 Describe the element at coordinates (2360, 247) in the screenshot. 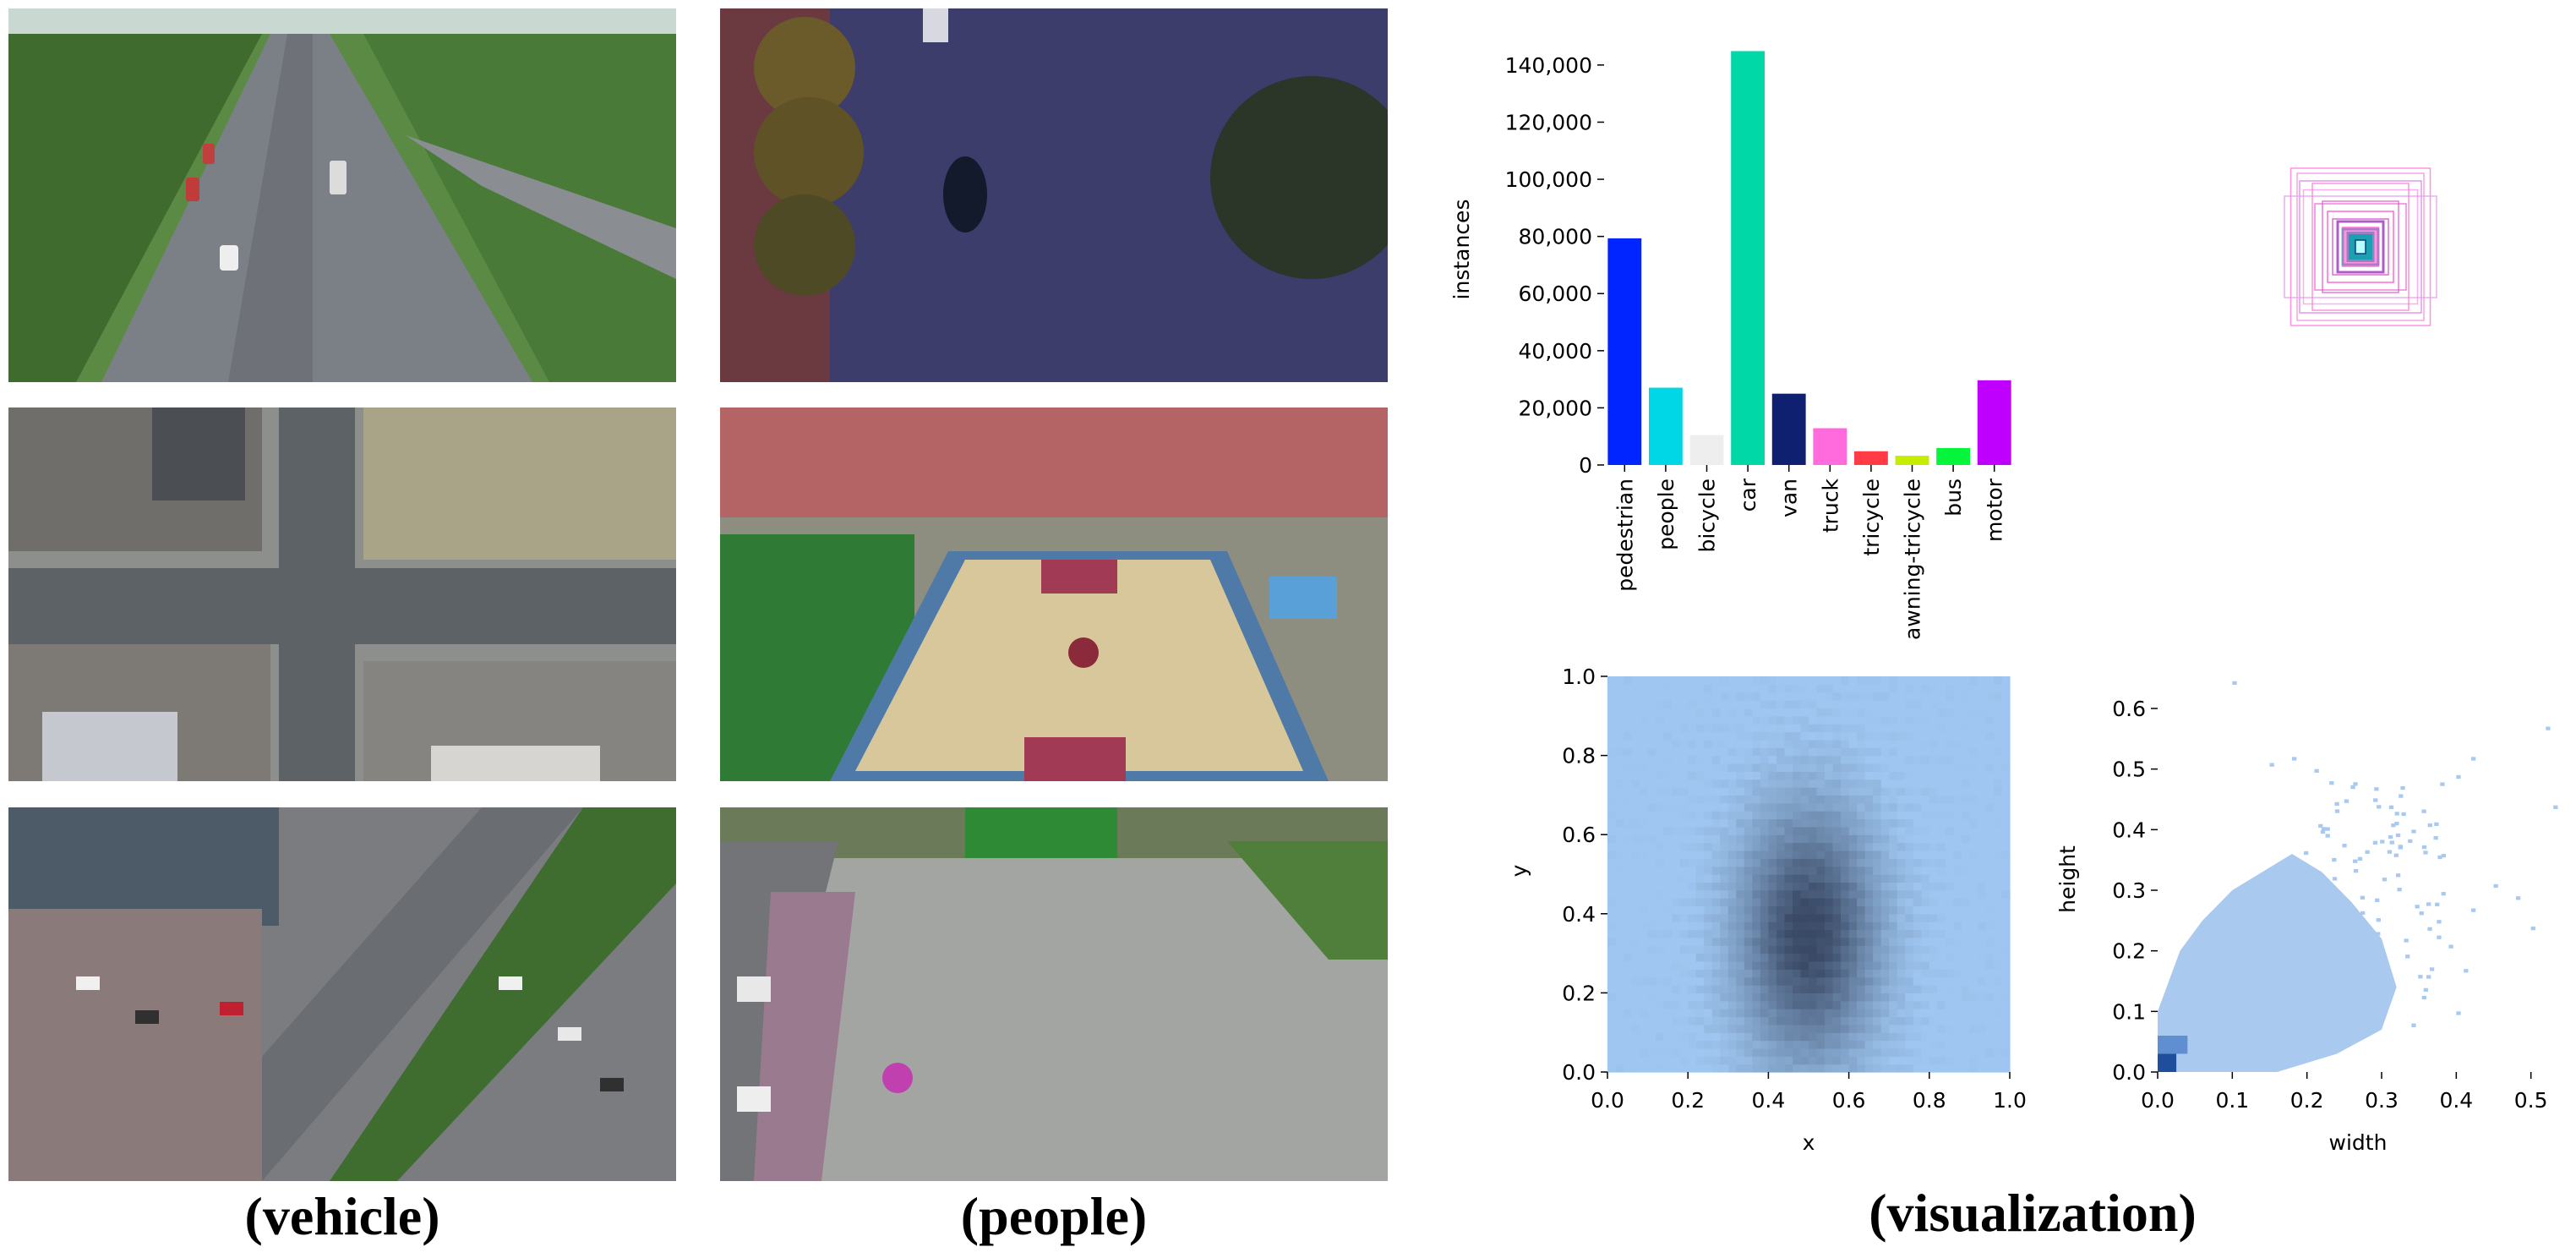

I see `bbox-rect` at that location.